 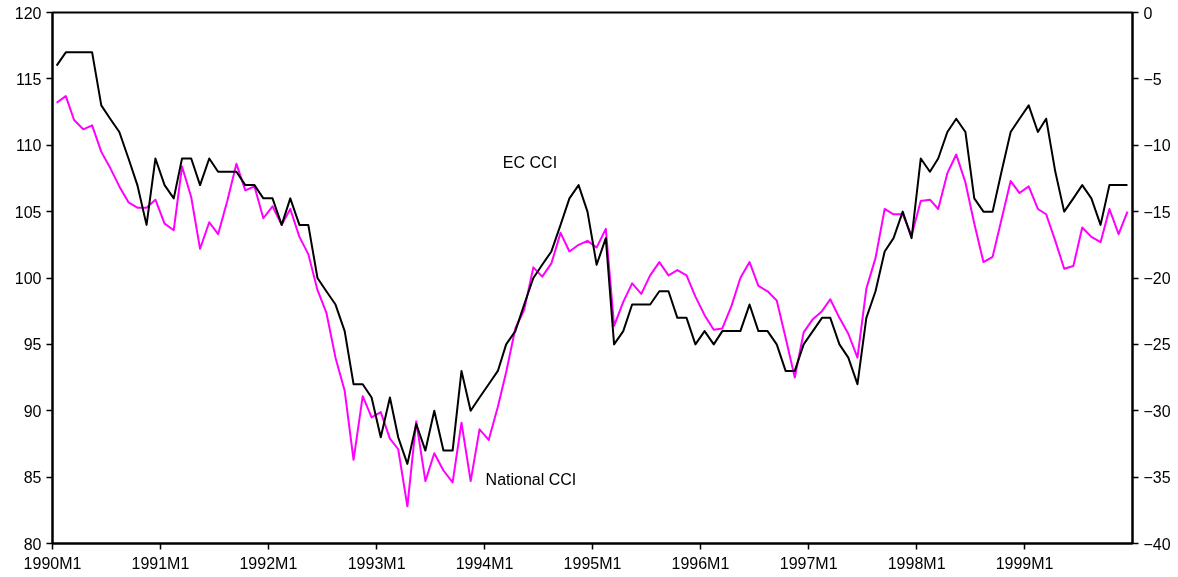 I want to click on x-tick-label: 1994M1, so click(x=484, y=563).